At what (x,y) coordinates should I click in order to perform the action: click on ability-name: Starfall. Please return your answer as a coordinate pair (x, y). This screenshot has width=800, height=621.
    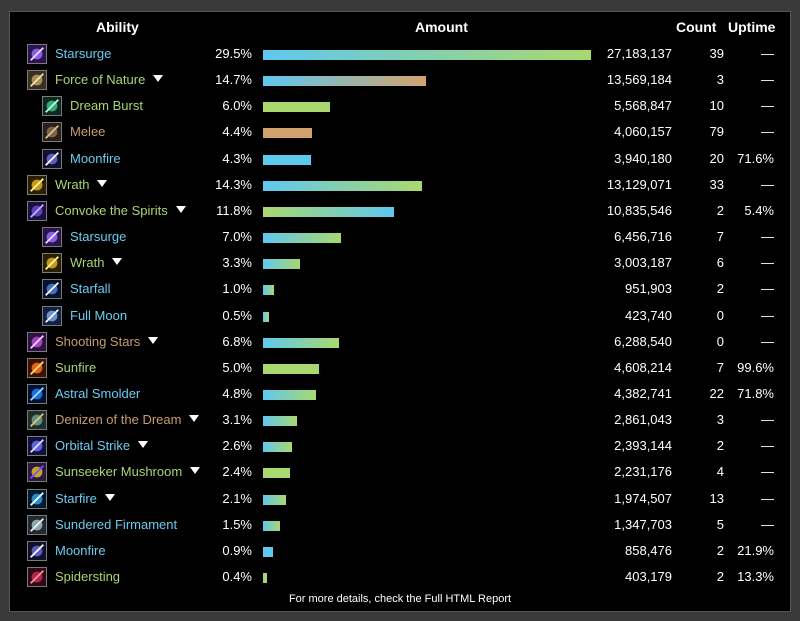
    Looking at the image, I should click on (90, 289).